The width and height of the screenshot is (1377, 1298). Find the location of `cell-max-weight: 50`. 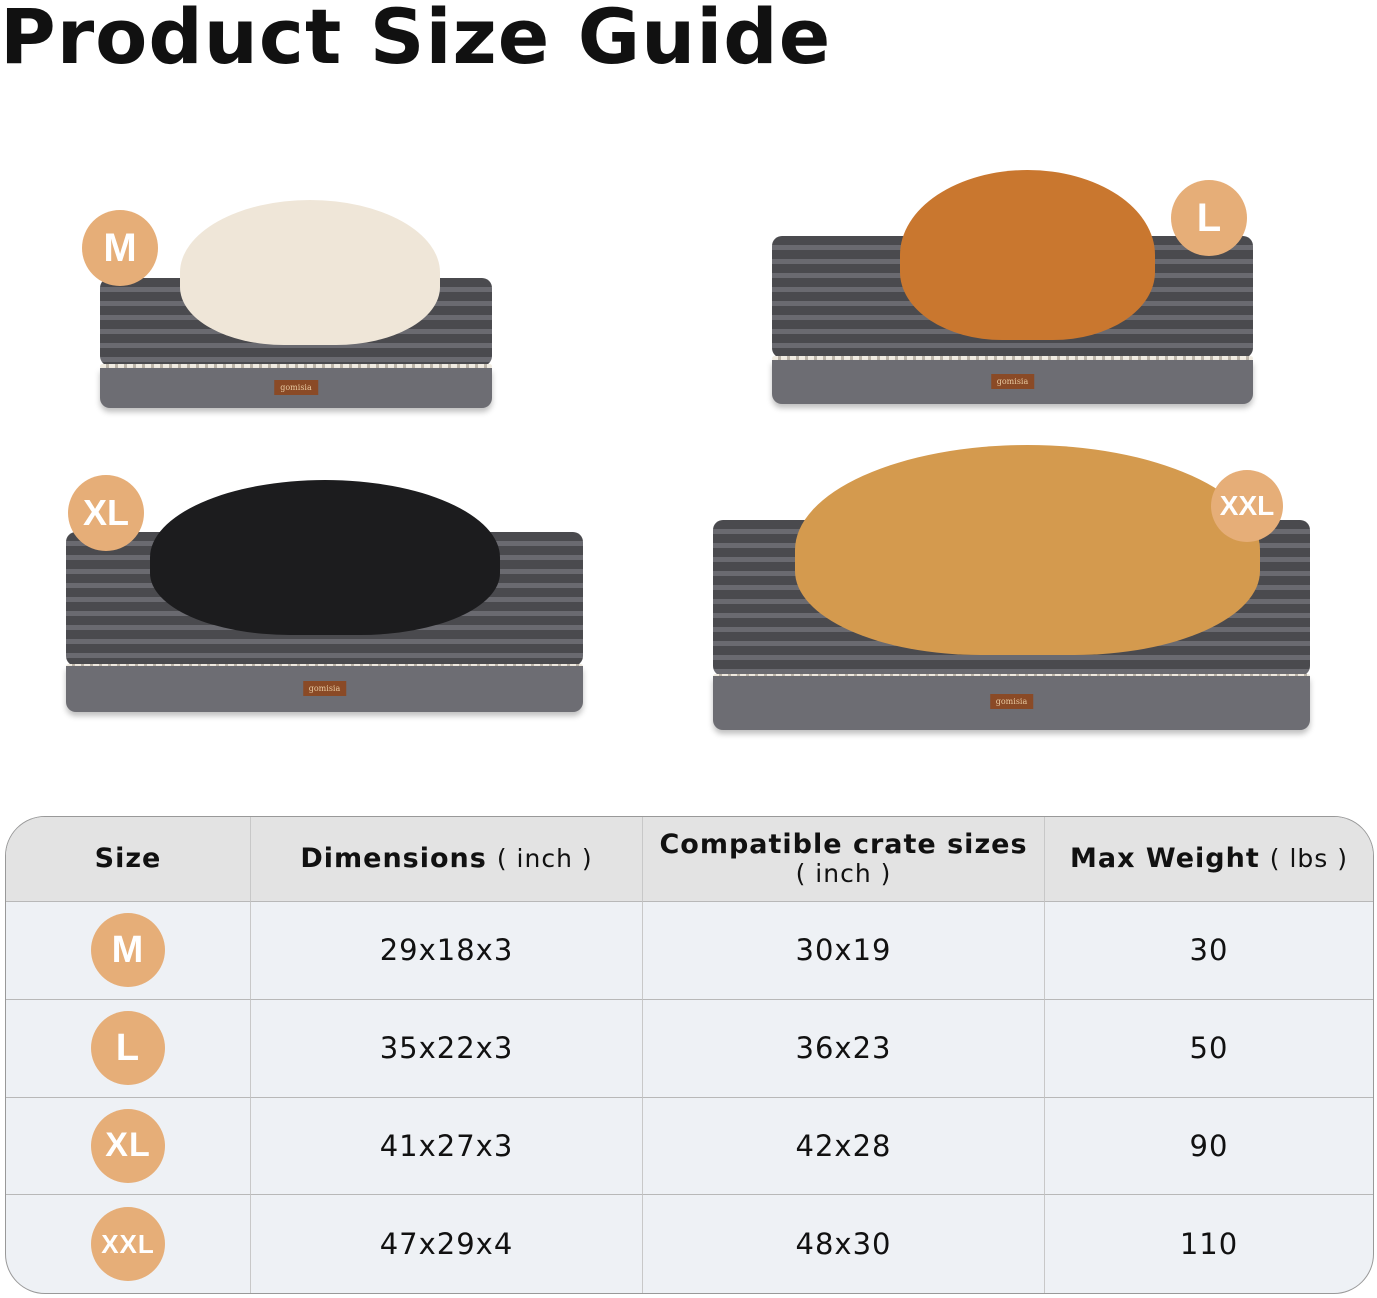

cell-max-weight: 50 is located at coordinates (1209, 1049).